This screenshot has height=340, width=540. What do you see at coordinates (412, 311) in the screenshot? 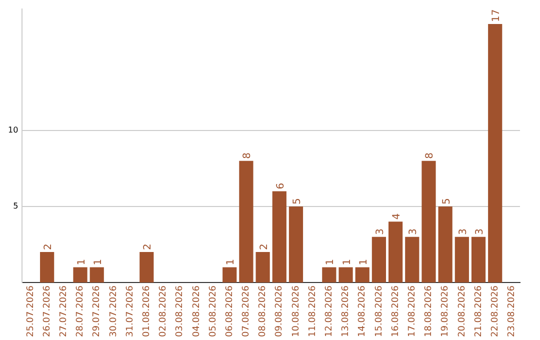
I see `x-tick-label: 17.08.2026` at bounding box center [412, 311].